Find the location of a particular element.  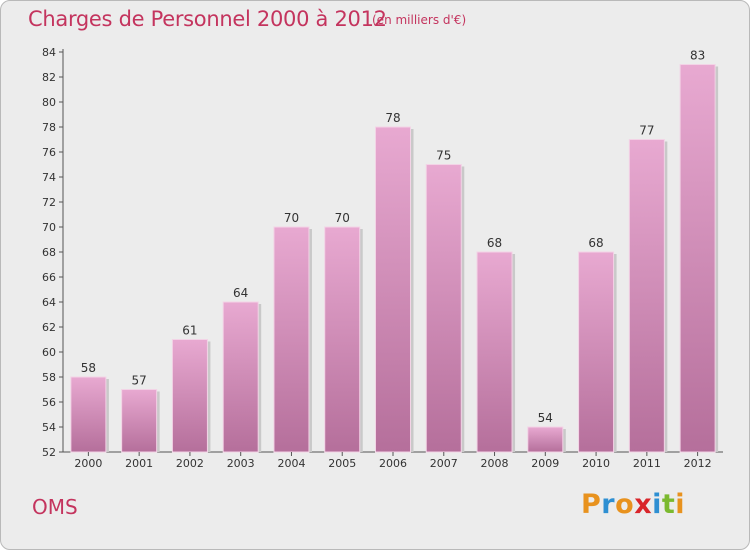

data-label: 54 is located at coordinates (545, 418).